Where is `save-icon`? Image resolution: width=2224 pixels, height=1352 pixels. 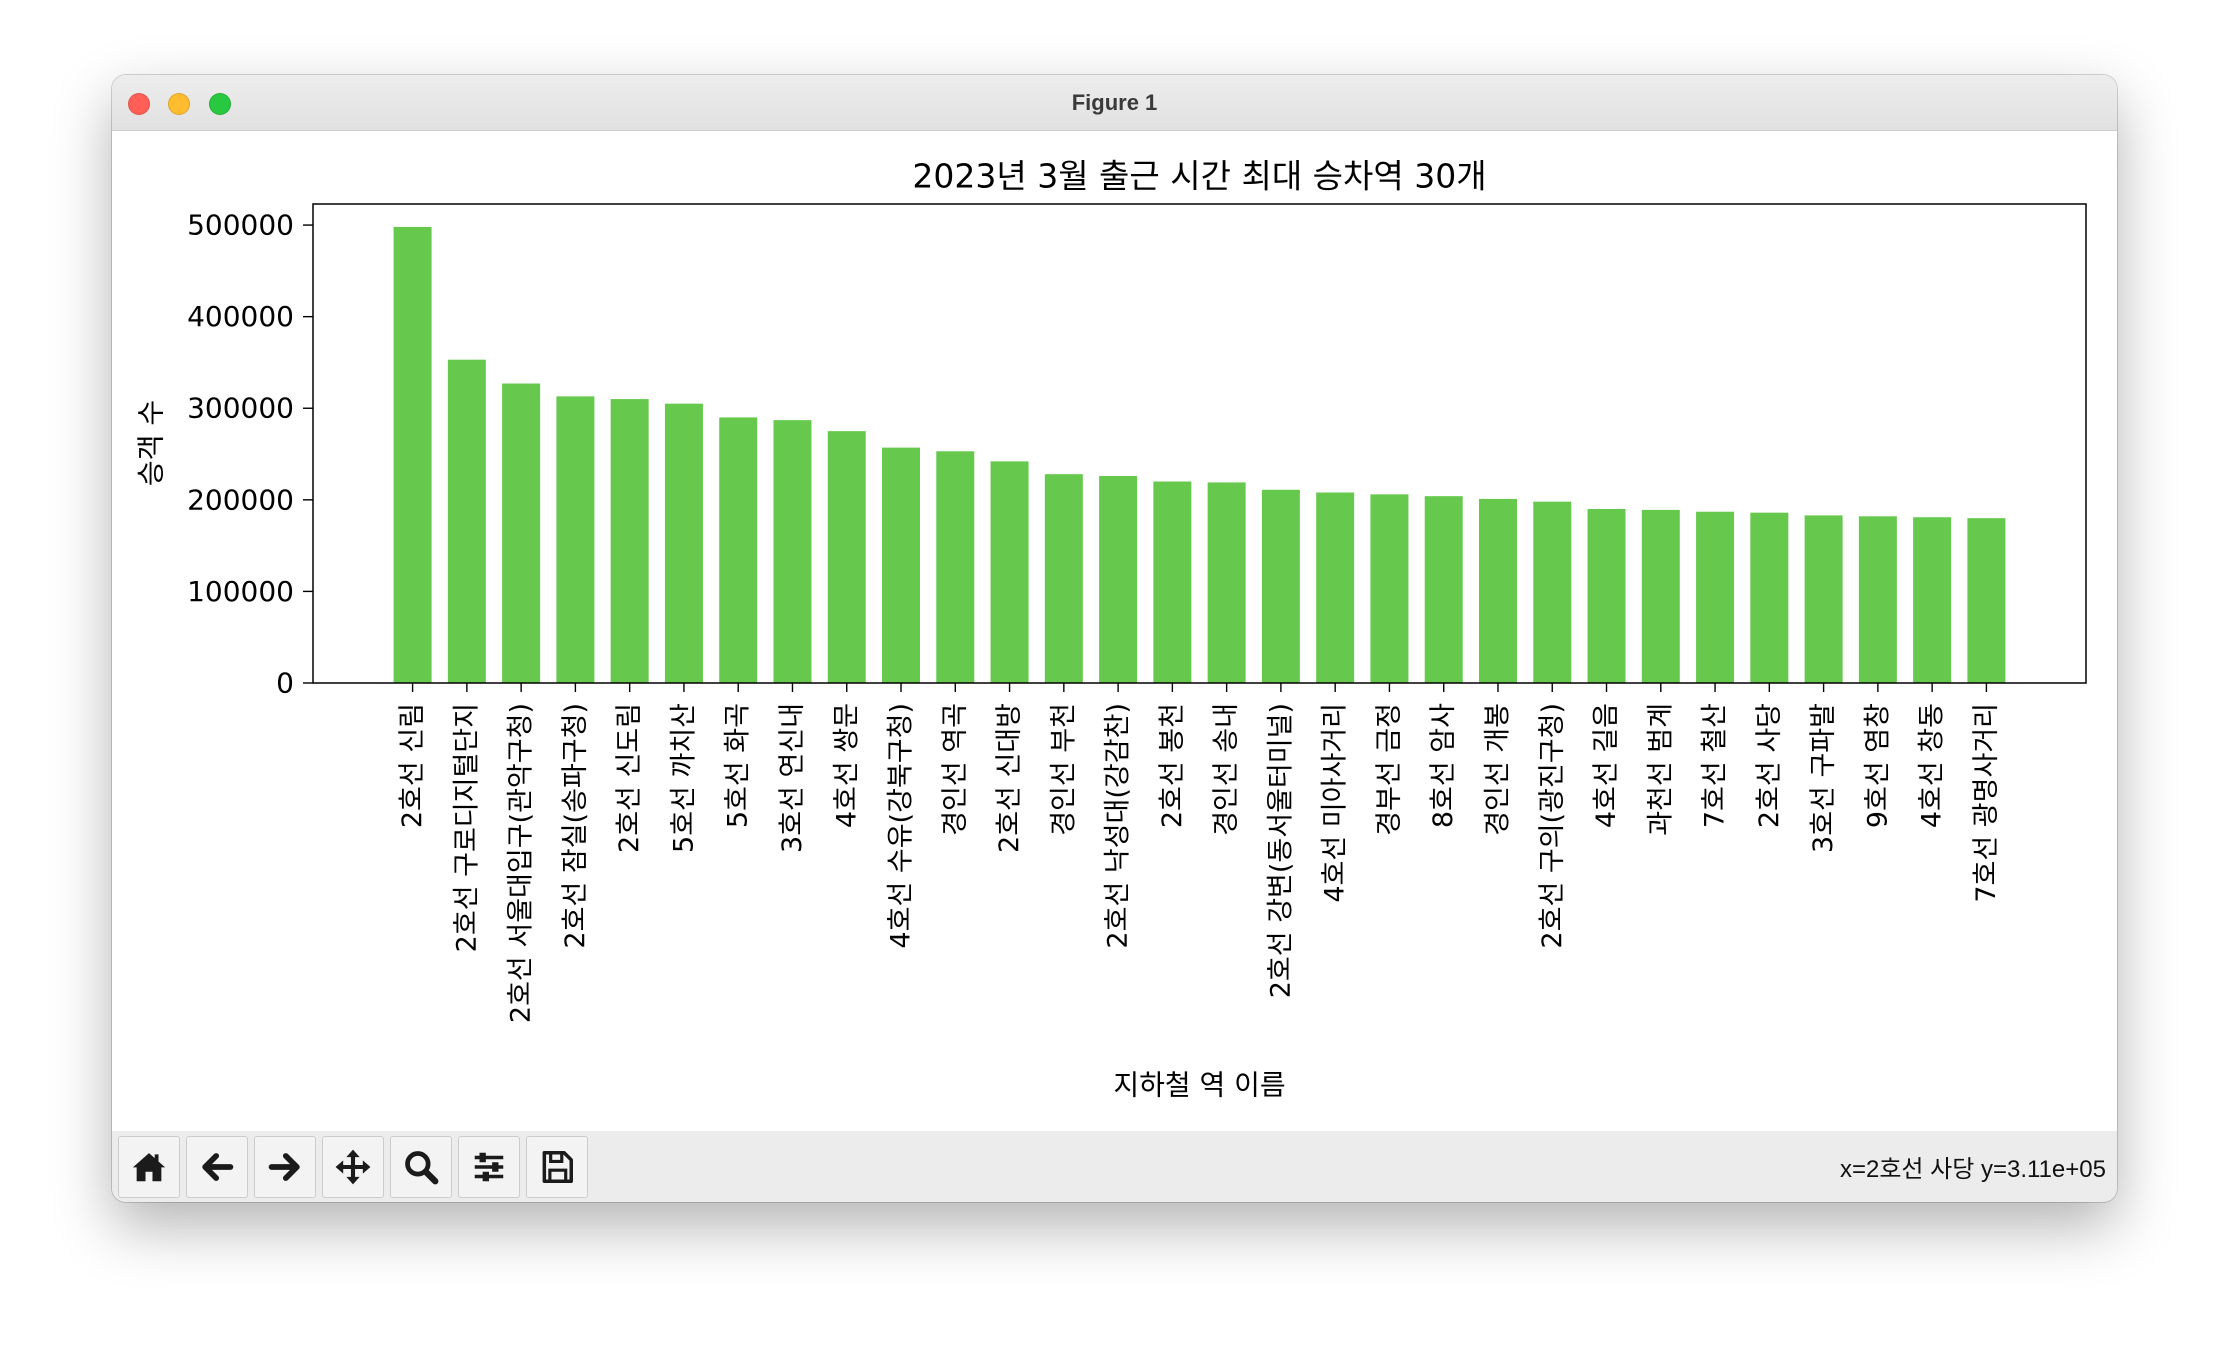
save-icon is located at coordinates (557, 1166).